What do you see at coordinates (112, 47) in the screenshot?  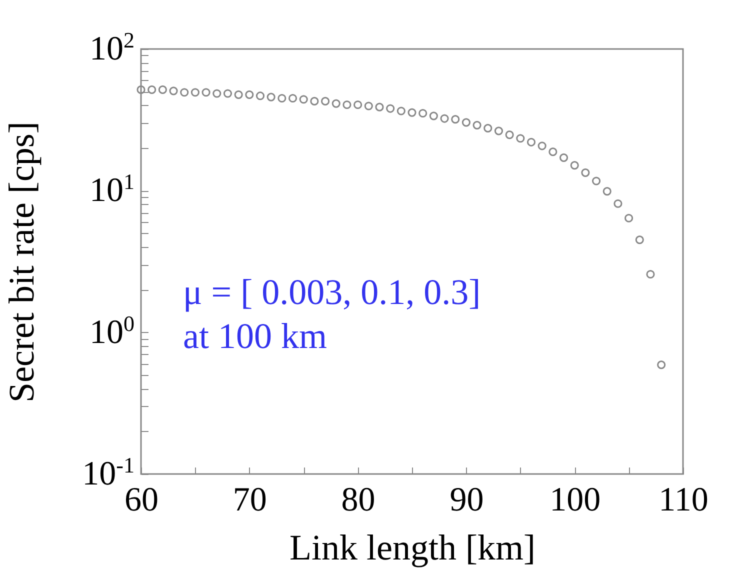 I see `y-tick-label: 10$^{2}$` at bounding box center [112, 47].